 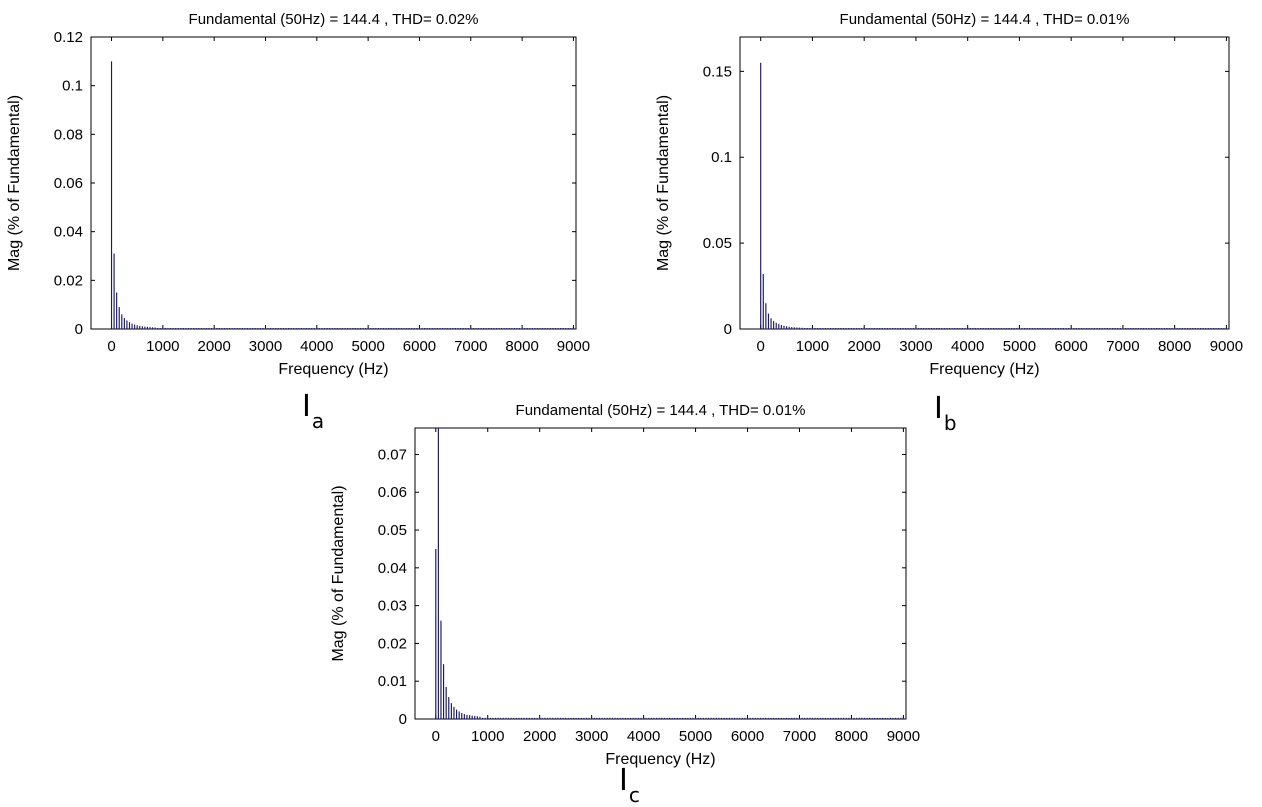 What do you see at coordinates (111, 346) in the screenshot?
I see `x-tick-label: 0` at bounding box center [111, 346].